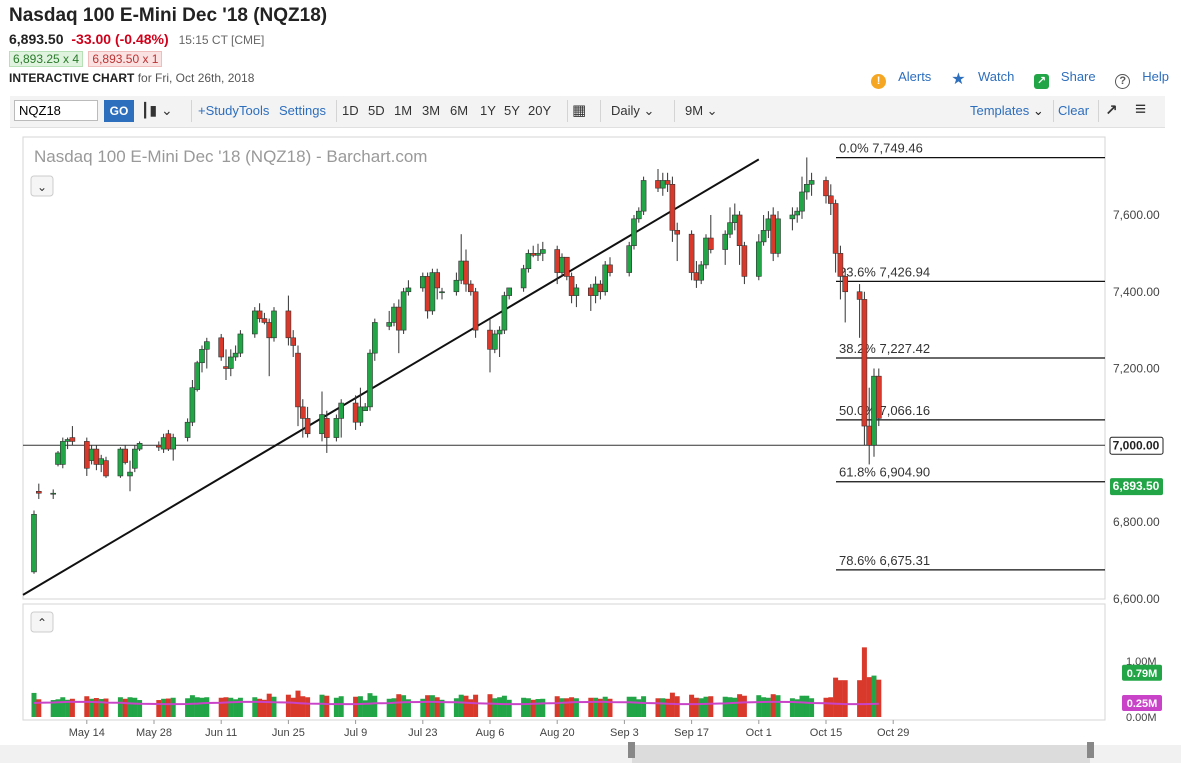 The width and height of the screenshot is (1181, 763). What do you see at coordinates (861, 754) in the screenshot?
I see `scrollbar-thumb` at bounding box center [861, 754].